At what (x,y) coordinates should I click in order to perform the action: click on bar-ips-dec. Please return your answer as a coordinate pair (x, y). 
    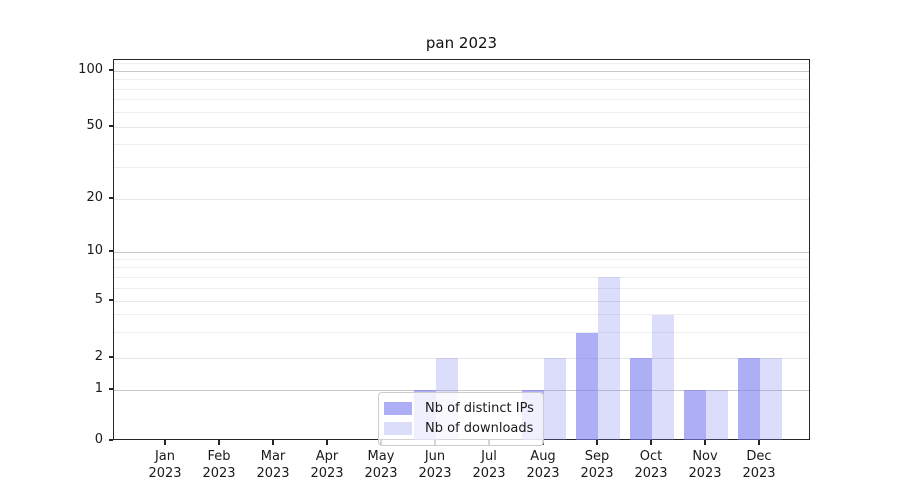
    Looking at the image, I should click on (749, 399).